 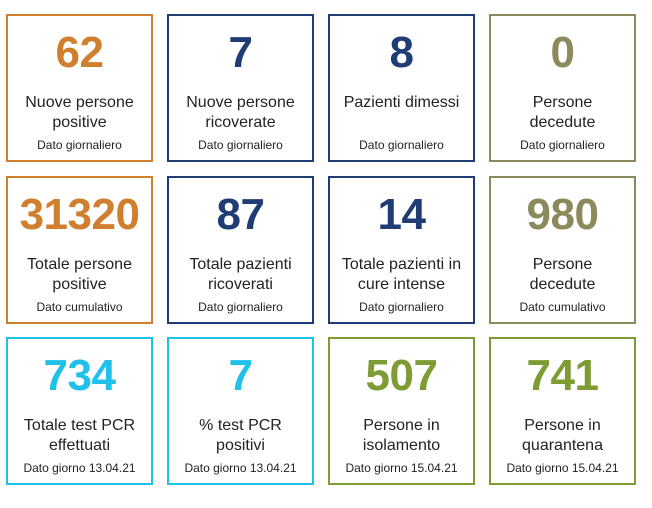 What do you see at coordinates (79, 375) in the screenshot?
I see `card-value: 734` at bounding box center [79, 375].